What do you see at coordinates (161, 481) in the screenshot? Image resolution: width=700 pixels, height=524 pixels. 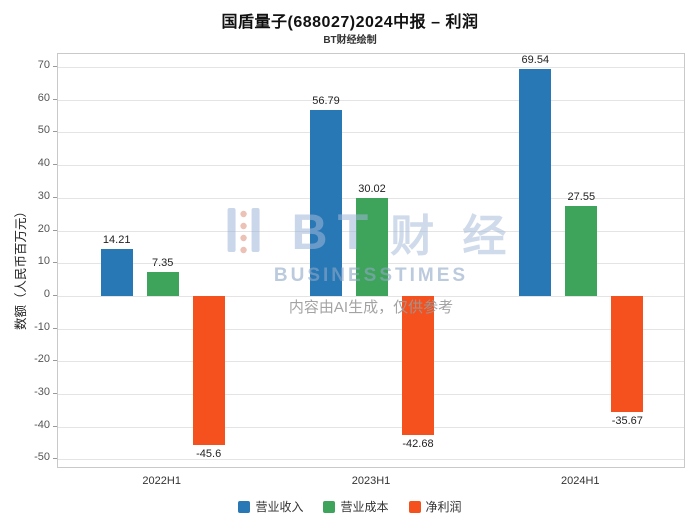 I see `x-axis-label: 2022H1` at bounding box center [161, 481].